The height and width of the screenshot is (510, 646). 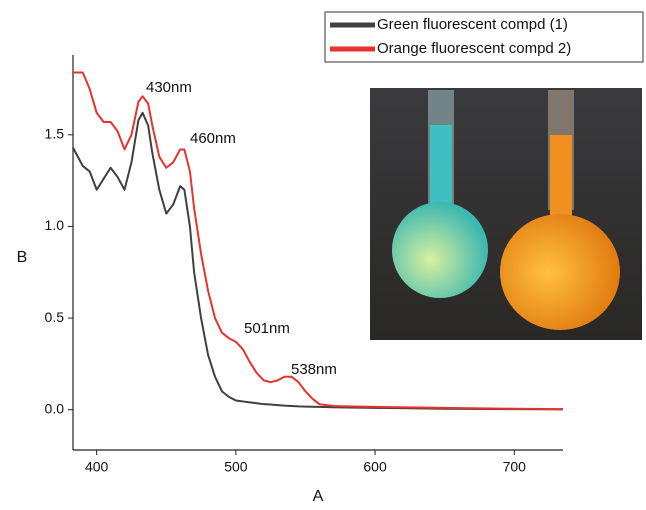 What do you see at coordinates (267, 328) in the screenshot?
I see `annotation: 501nm` at bounding box center [267, 328].